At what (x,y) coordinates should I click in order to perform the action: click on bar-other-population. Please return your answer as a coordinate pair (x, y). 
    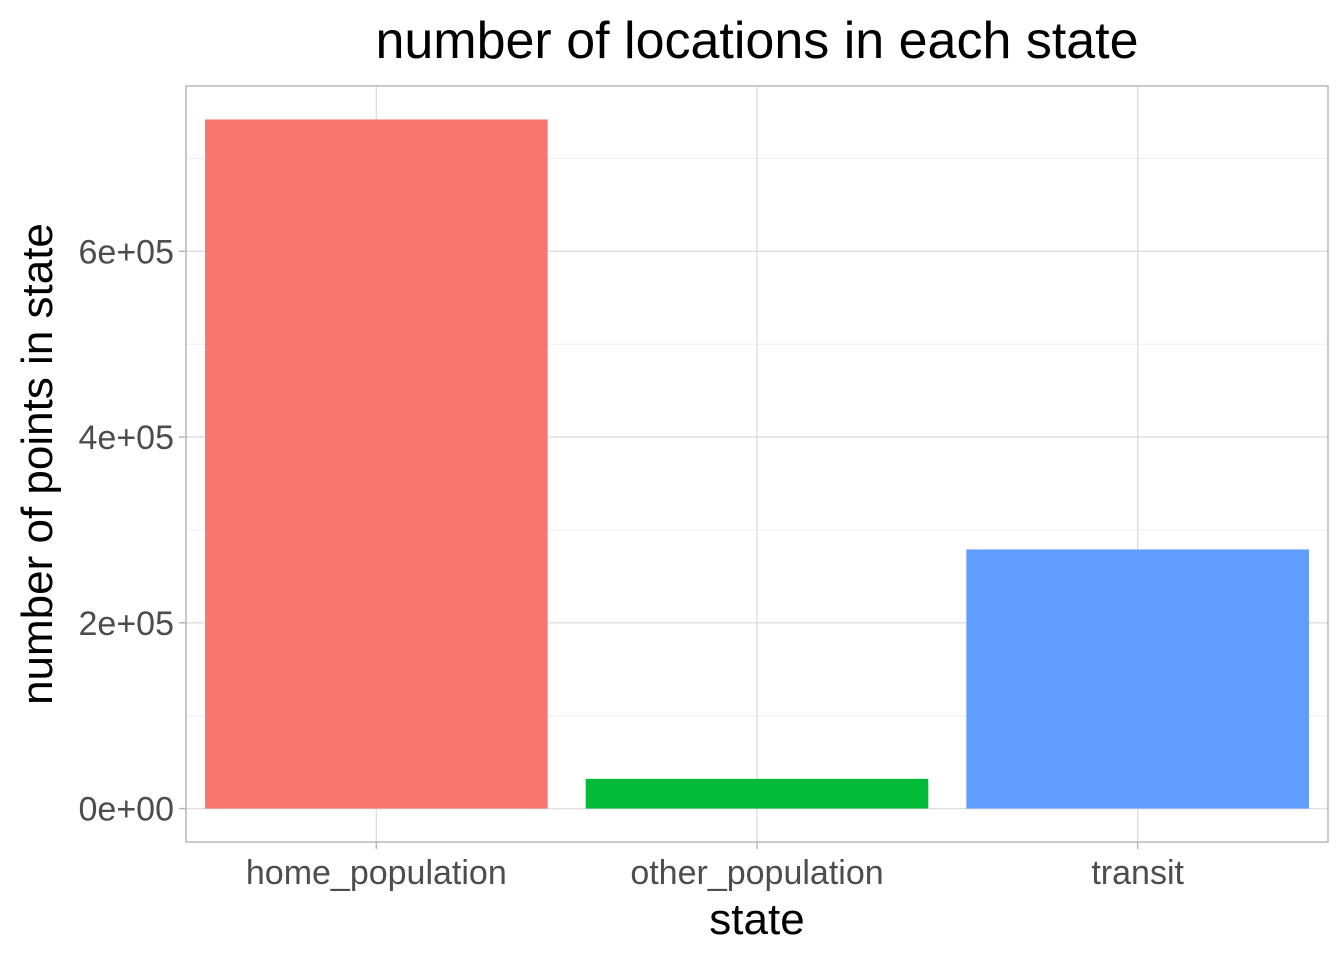
    Looking at the image, I should click on (757, 793).